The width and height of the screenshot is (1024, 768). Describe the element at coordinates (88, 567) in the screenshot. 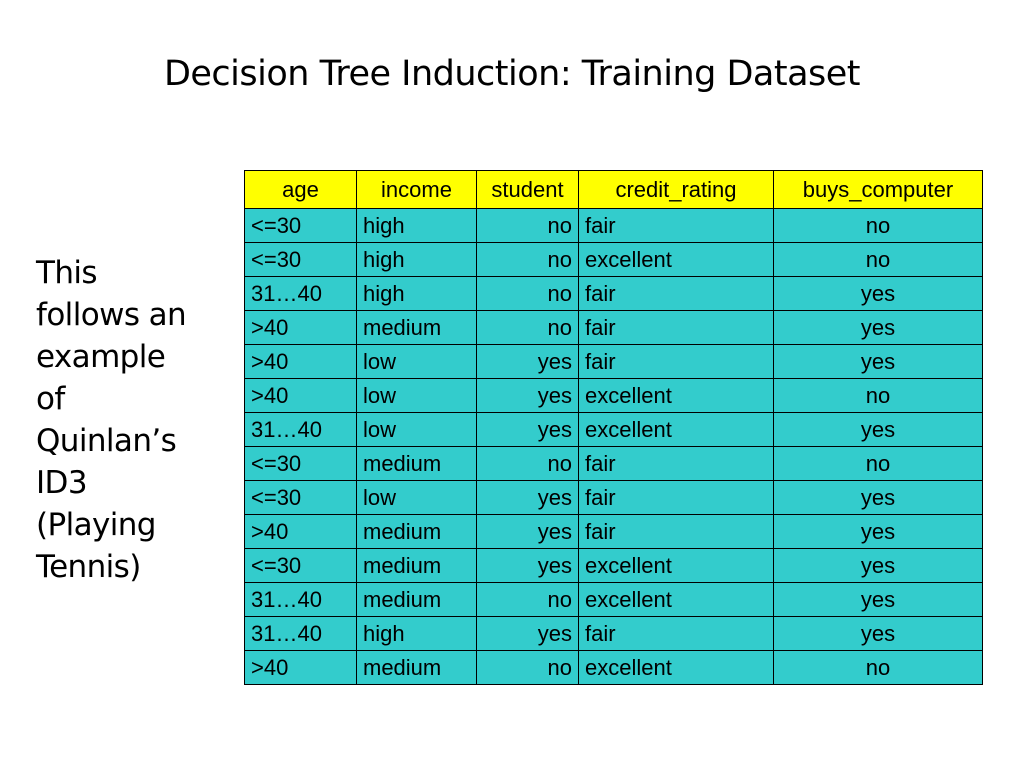

I see `side-note-line: Tennis)` at that location.